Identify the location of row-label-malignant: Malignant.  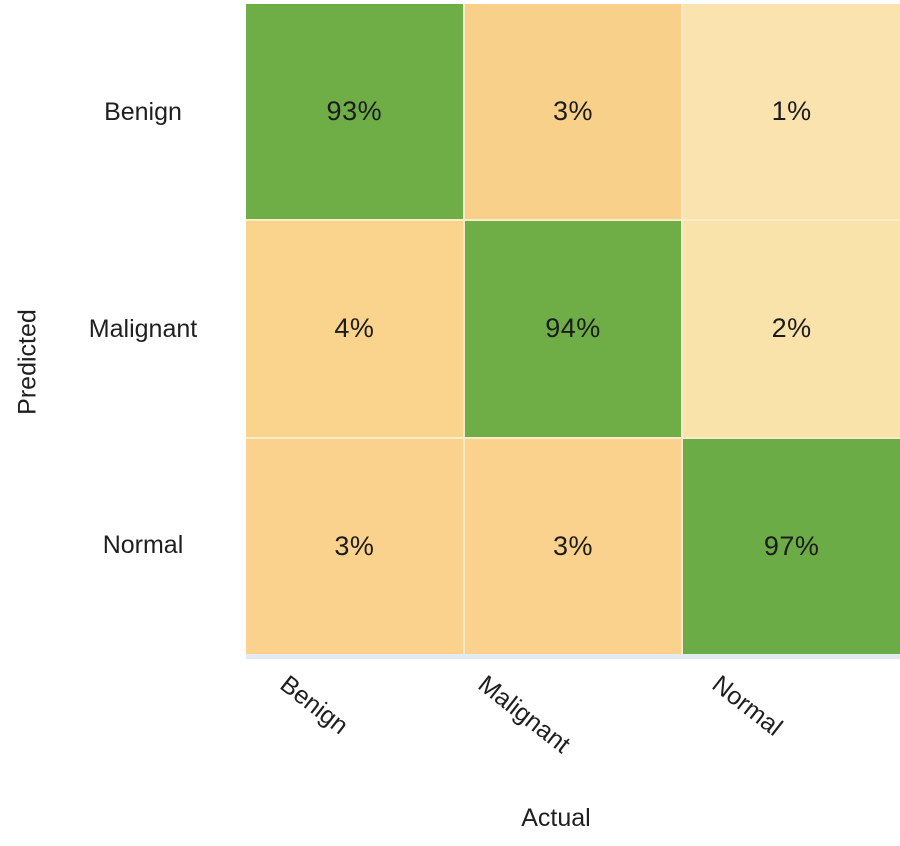
(143, 328).